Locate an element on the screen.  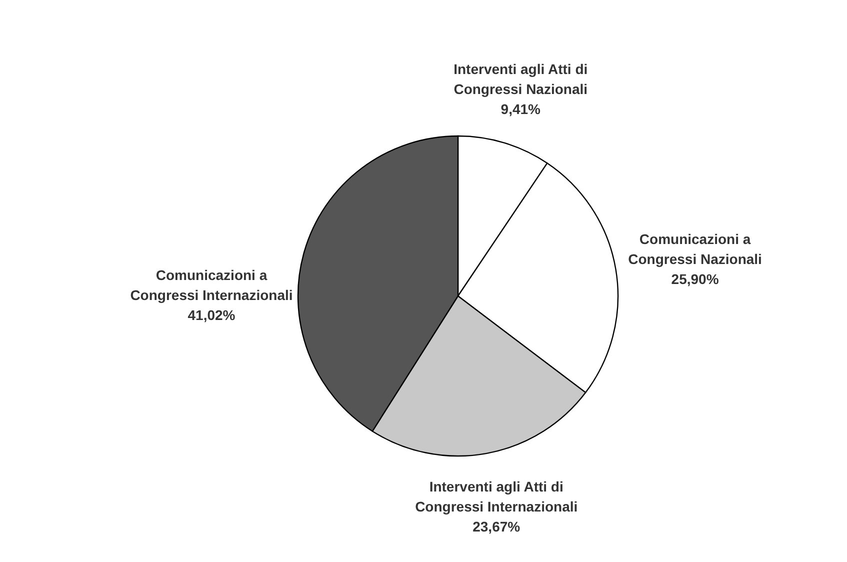
slice-label: Interventi agli Atti di Congressi Internazionali is located at coordinates (496, 496).